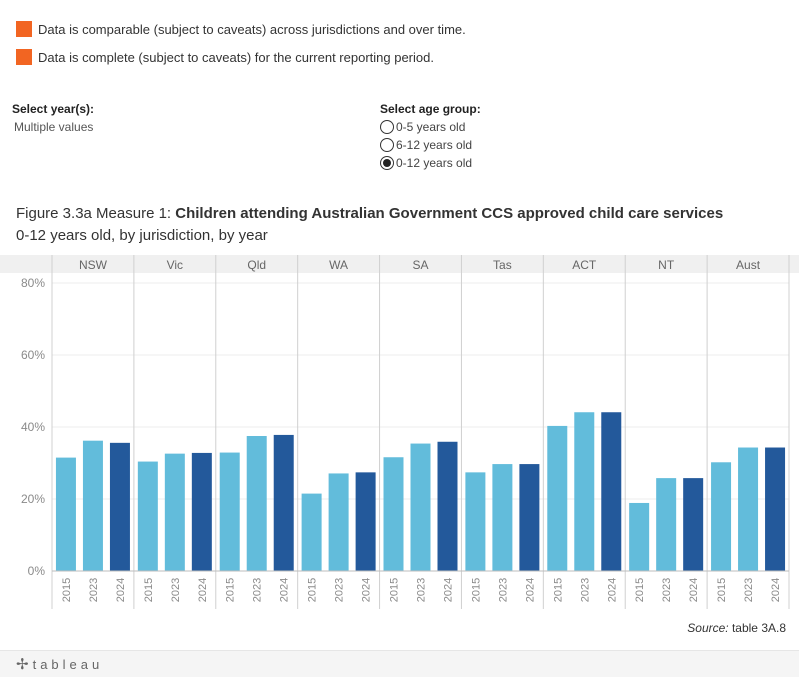 The image size is (799, 677). What do you see at coordinates (757, 628) in the screenshot?
I see `source-text: table 3A.8` at bounding box center [757, 628].